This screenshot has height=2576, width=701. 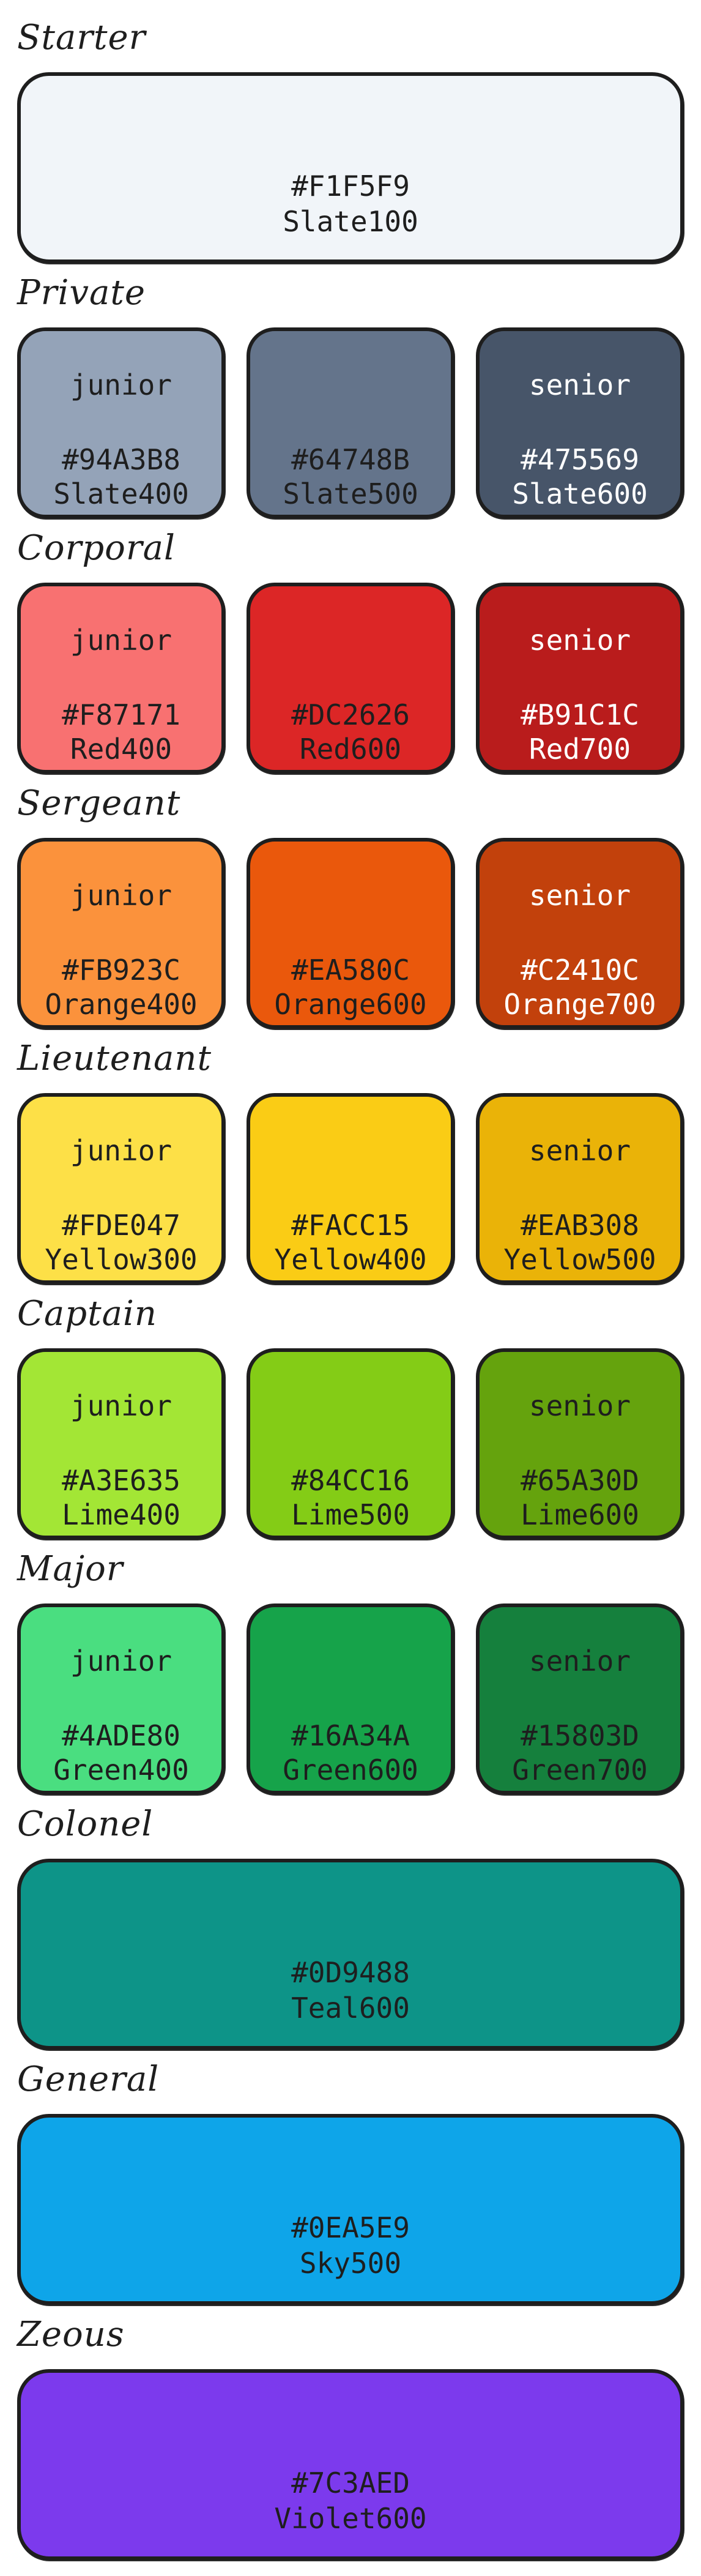 I want to click on color-swatch-teal600: #0D9488 Teal600, so click(x=350, y=1954).